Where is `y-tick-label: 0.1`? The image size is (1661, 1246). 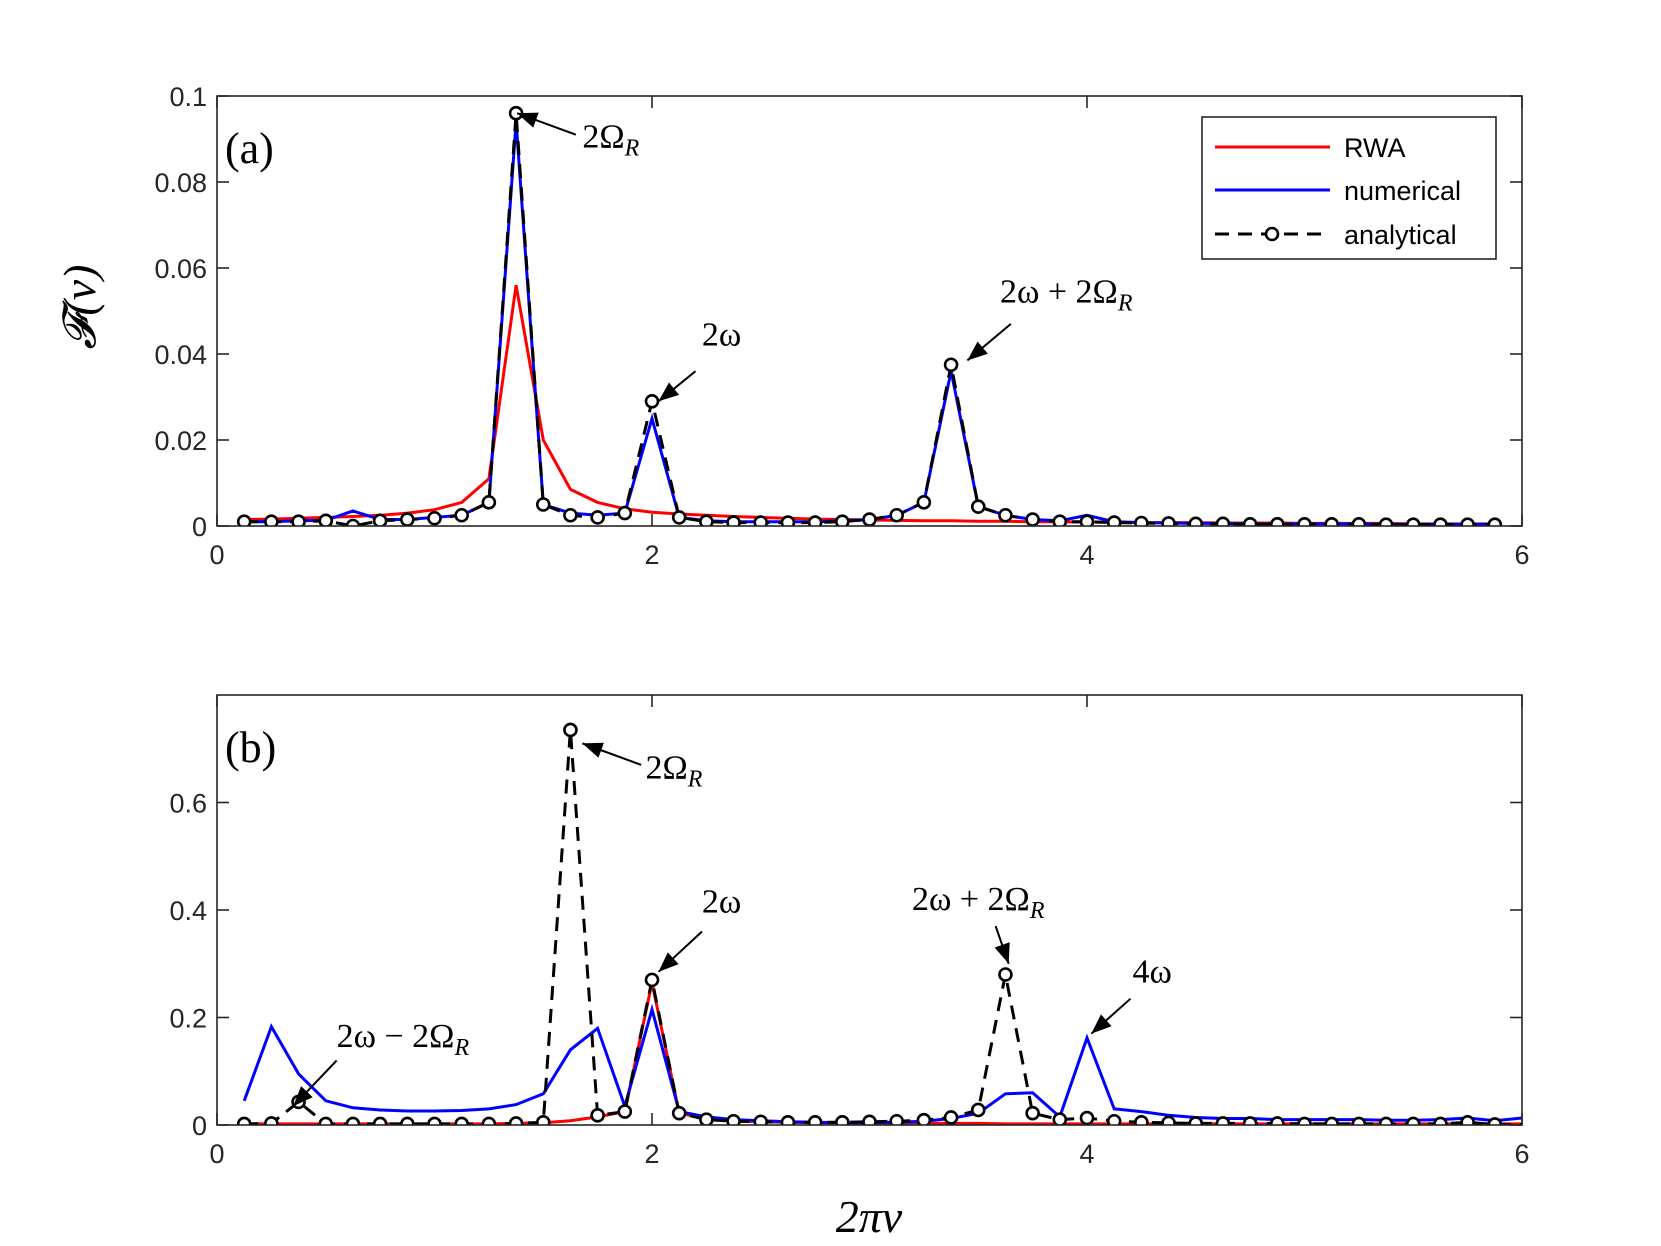
y-tick-label: 0.1 is located at coordinates (188, 97).